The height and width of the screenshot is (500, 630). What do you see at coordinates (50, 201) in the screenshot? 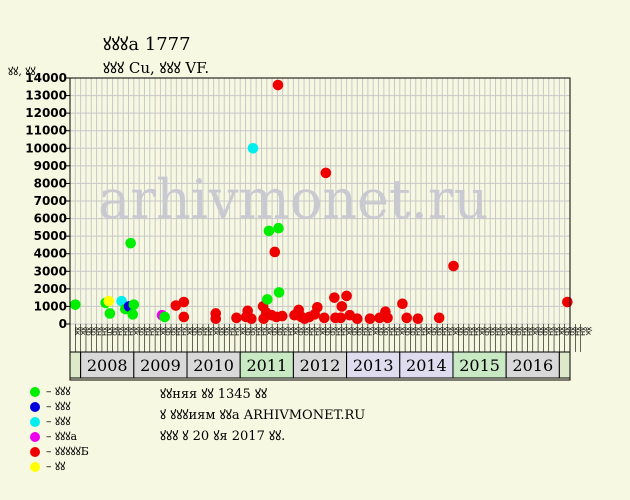
I see `y-tick-label: 7000` at bounding box center [50, 201].